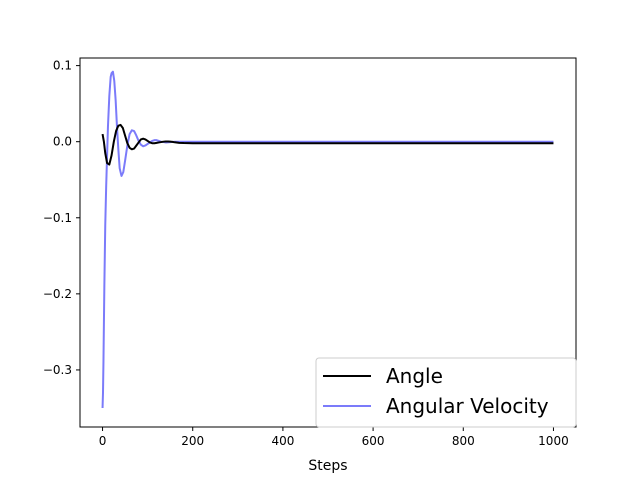 The image size is (640, 480). I want to click on y-axis-ticks: 0.1 0.0 −0.1 −0.2 −0.3, so click(61, 218).